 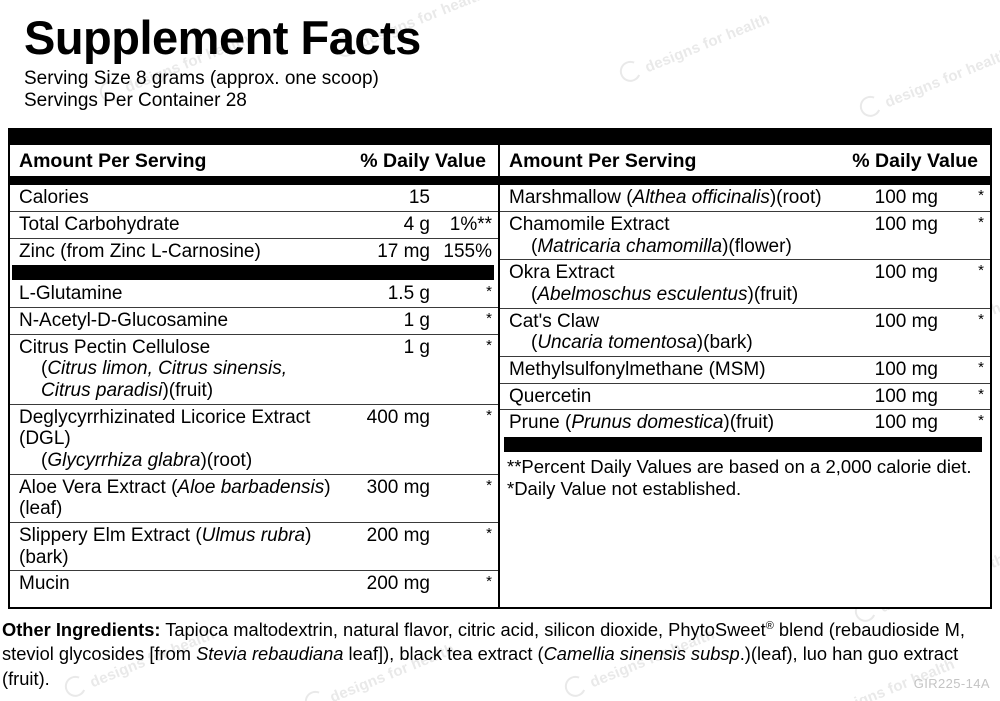 What do you see at coordinates (665, 295) in the screenshot?
I see `nutrient-source: (Abelmoschus esculentus)(fruit)` at bounding box center [665, 295].